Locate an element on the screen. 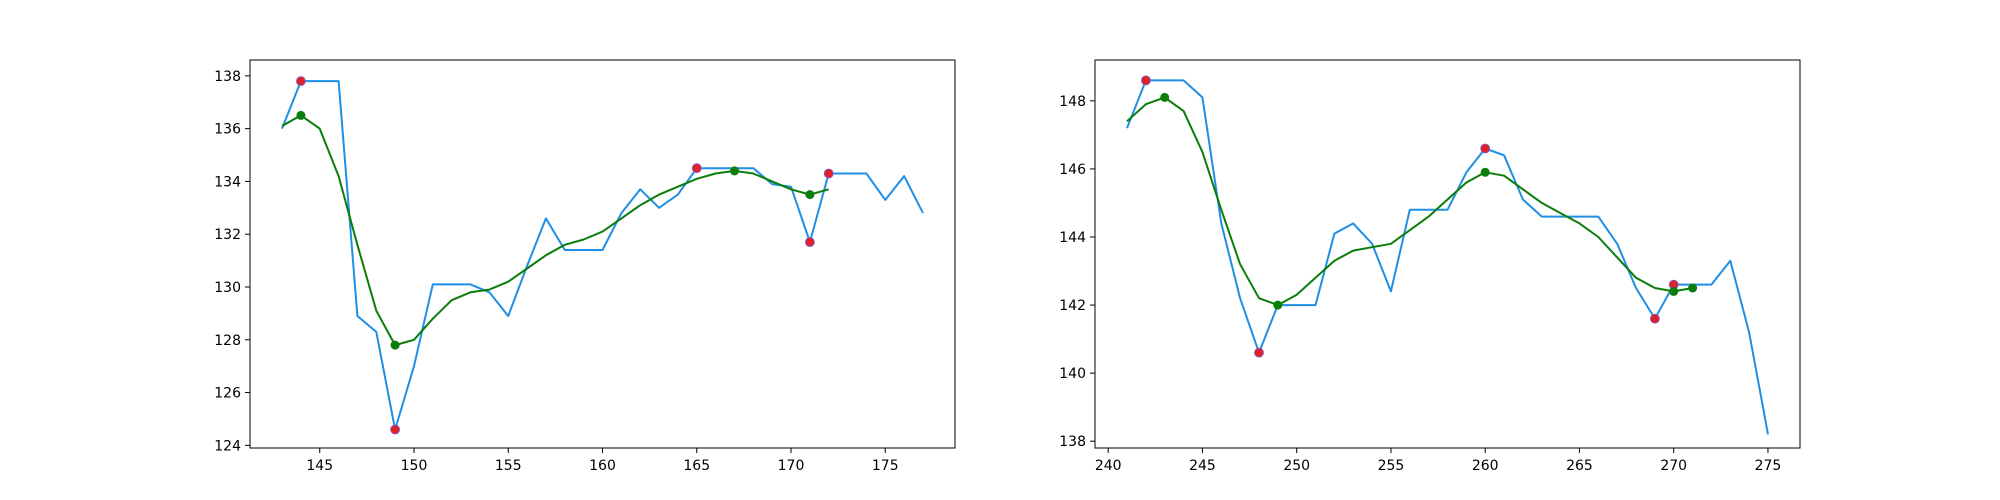 The height and width of the screenshot is (500, 2000). x-tick-label: 155 is located at coordinates (508, 466).